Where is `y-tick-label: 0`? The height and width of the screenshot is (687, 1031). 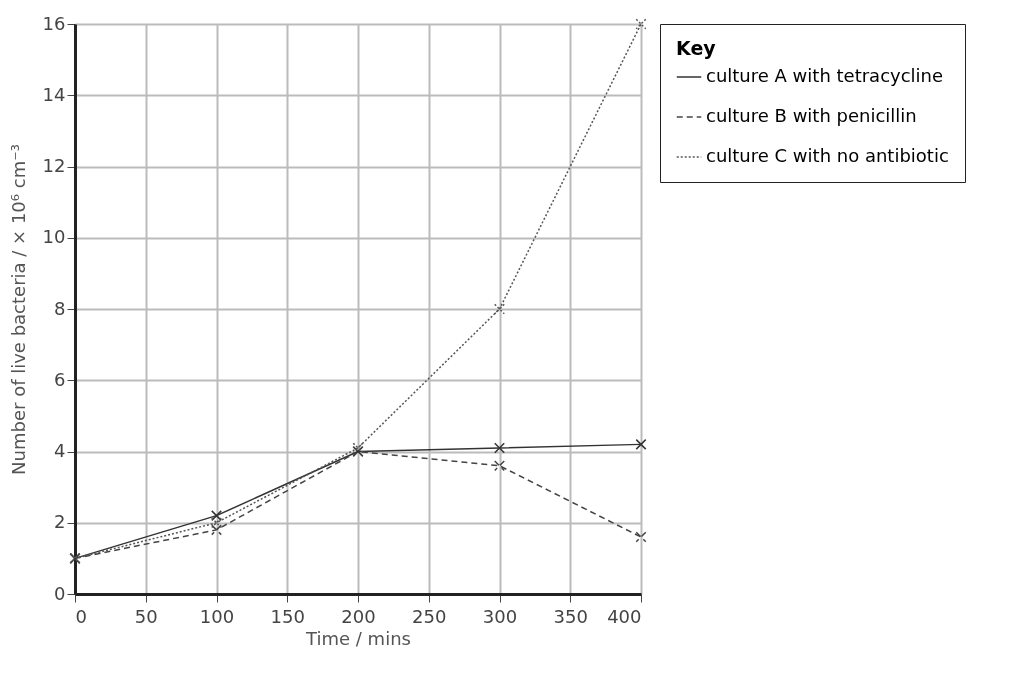 y-tick-label: 0 is located at coordinates (60, 593).